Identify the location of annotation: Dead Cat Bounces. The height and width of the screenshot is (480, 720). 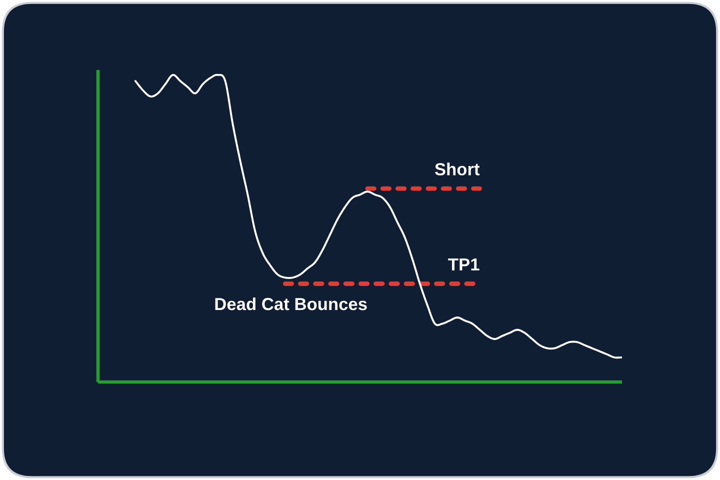
(291, 303).